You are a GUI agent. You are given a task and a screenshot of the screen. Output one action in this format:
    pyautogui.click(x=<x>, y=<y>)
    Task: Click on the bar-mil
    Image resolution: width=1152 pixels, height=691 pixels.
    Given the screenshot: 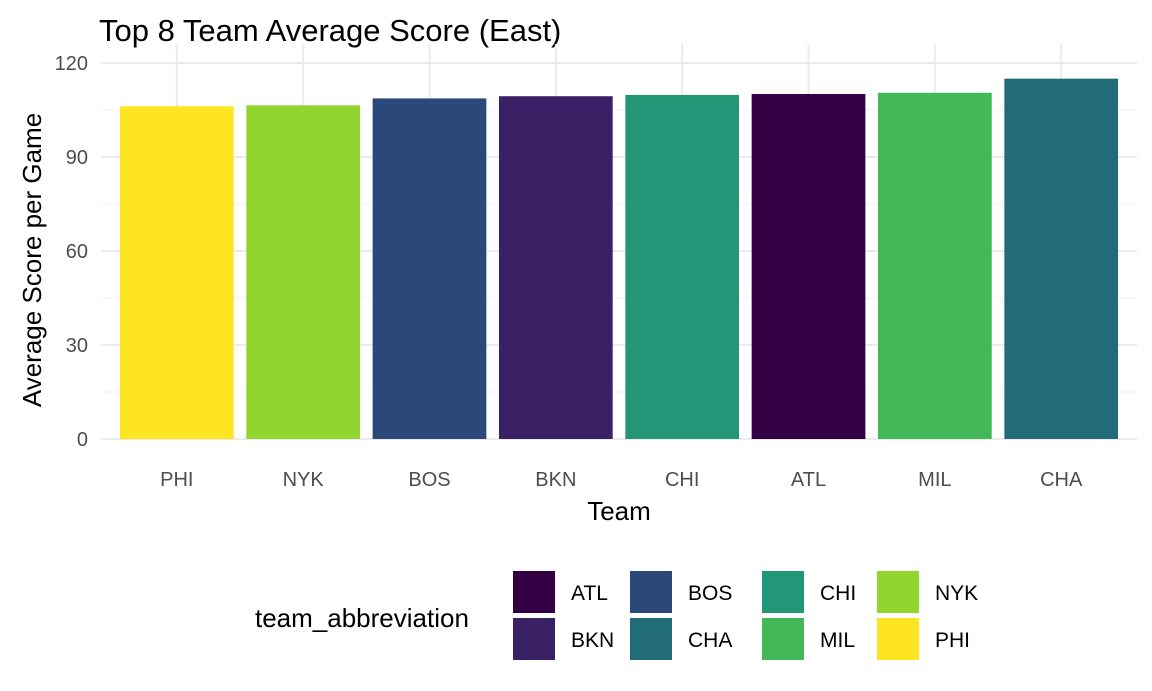 What is the action you would take?
    pyautogui.click(x=935, y=266)
    